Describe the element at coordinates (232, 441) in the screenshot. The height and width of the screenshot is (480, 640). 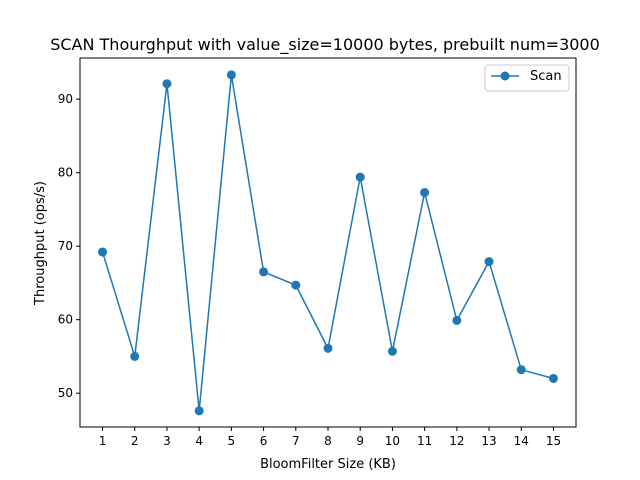
I see `x-tick-label: 5` at that location.